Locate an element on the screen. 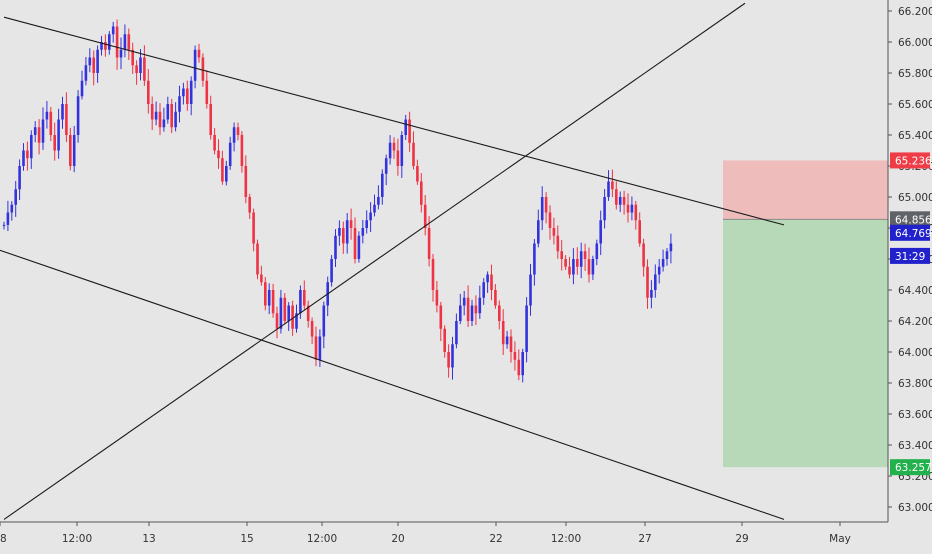 This screenshot has width=932, height=554. y-tick-label: 63.000 is located at coordinates (915, 508).